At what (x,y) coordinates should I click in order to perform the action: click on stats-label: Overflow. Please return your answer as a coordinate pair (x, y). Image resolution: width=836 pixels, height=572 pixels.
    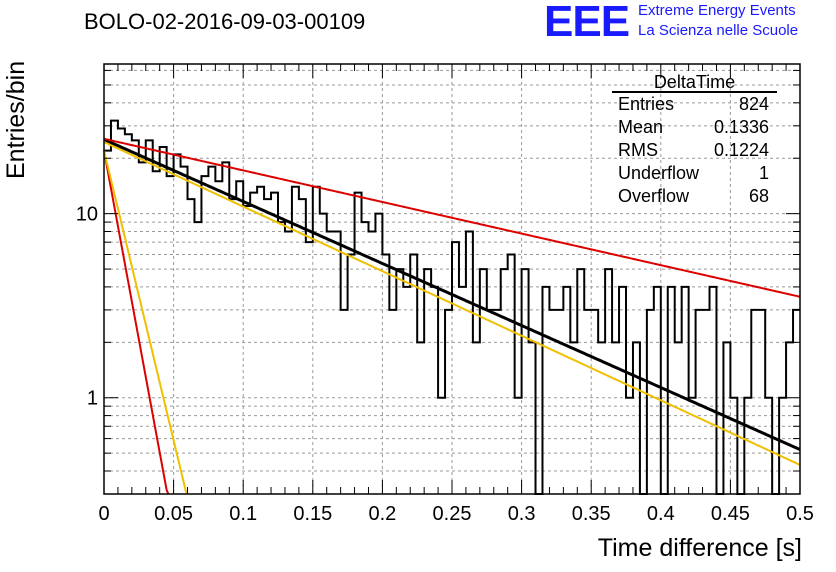
    Looking at the image, I should click on (654, 196).